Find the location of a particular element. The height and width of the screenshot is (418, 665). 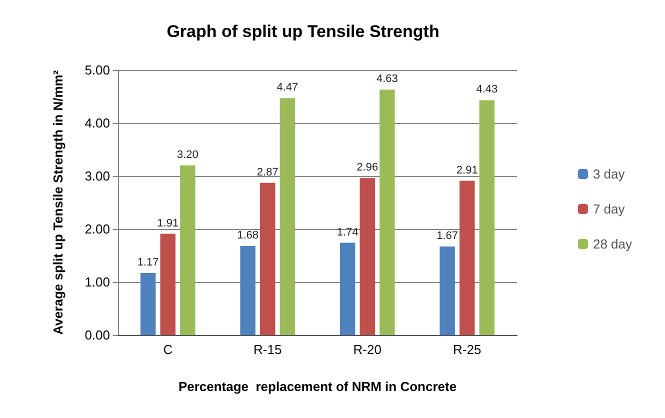

data-label: 4.63 is located at coordinates (387, 79).